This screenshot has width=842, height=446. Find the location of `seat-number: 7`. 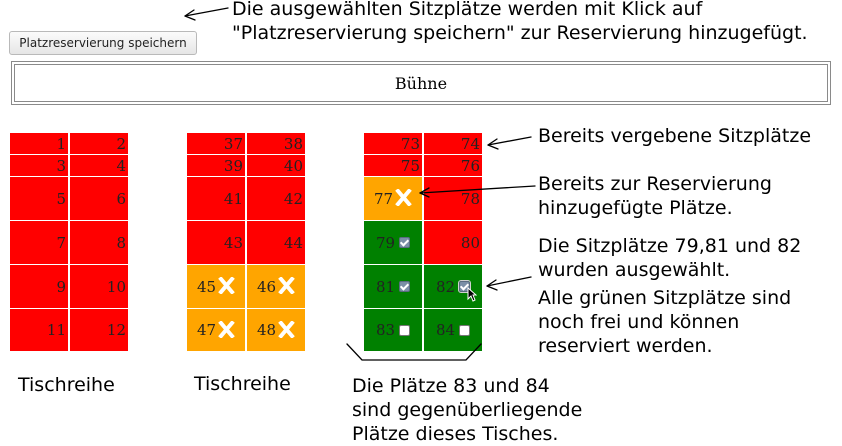

seat-number: 7 is located at coordinates (61, 242).